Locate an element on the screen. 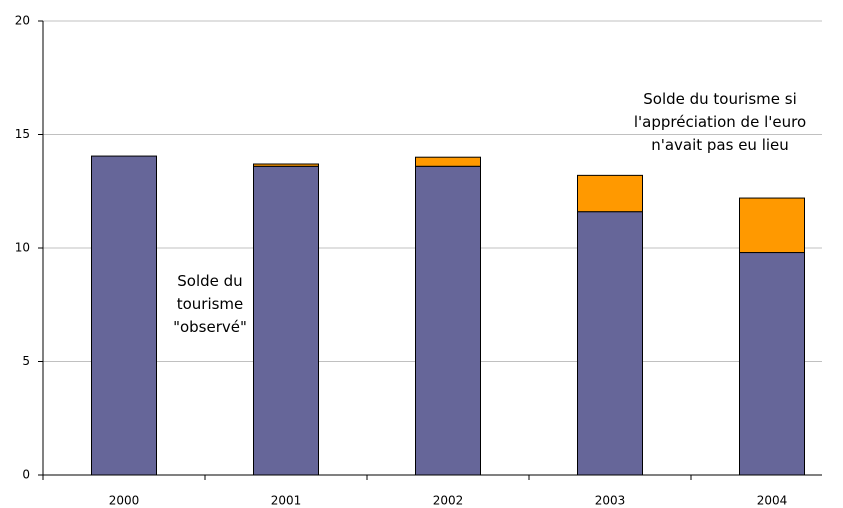 The width and height of the screenshot is (843, 508). x-tick-label: 2004 is located at coordinates (772, 501).